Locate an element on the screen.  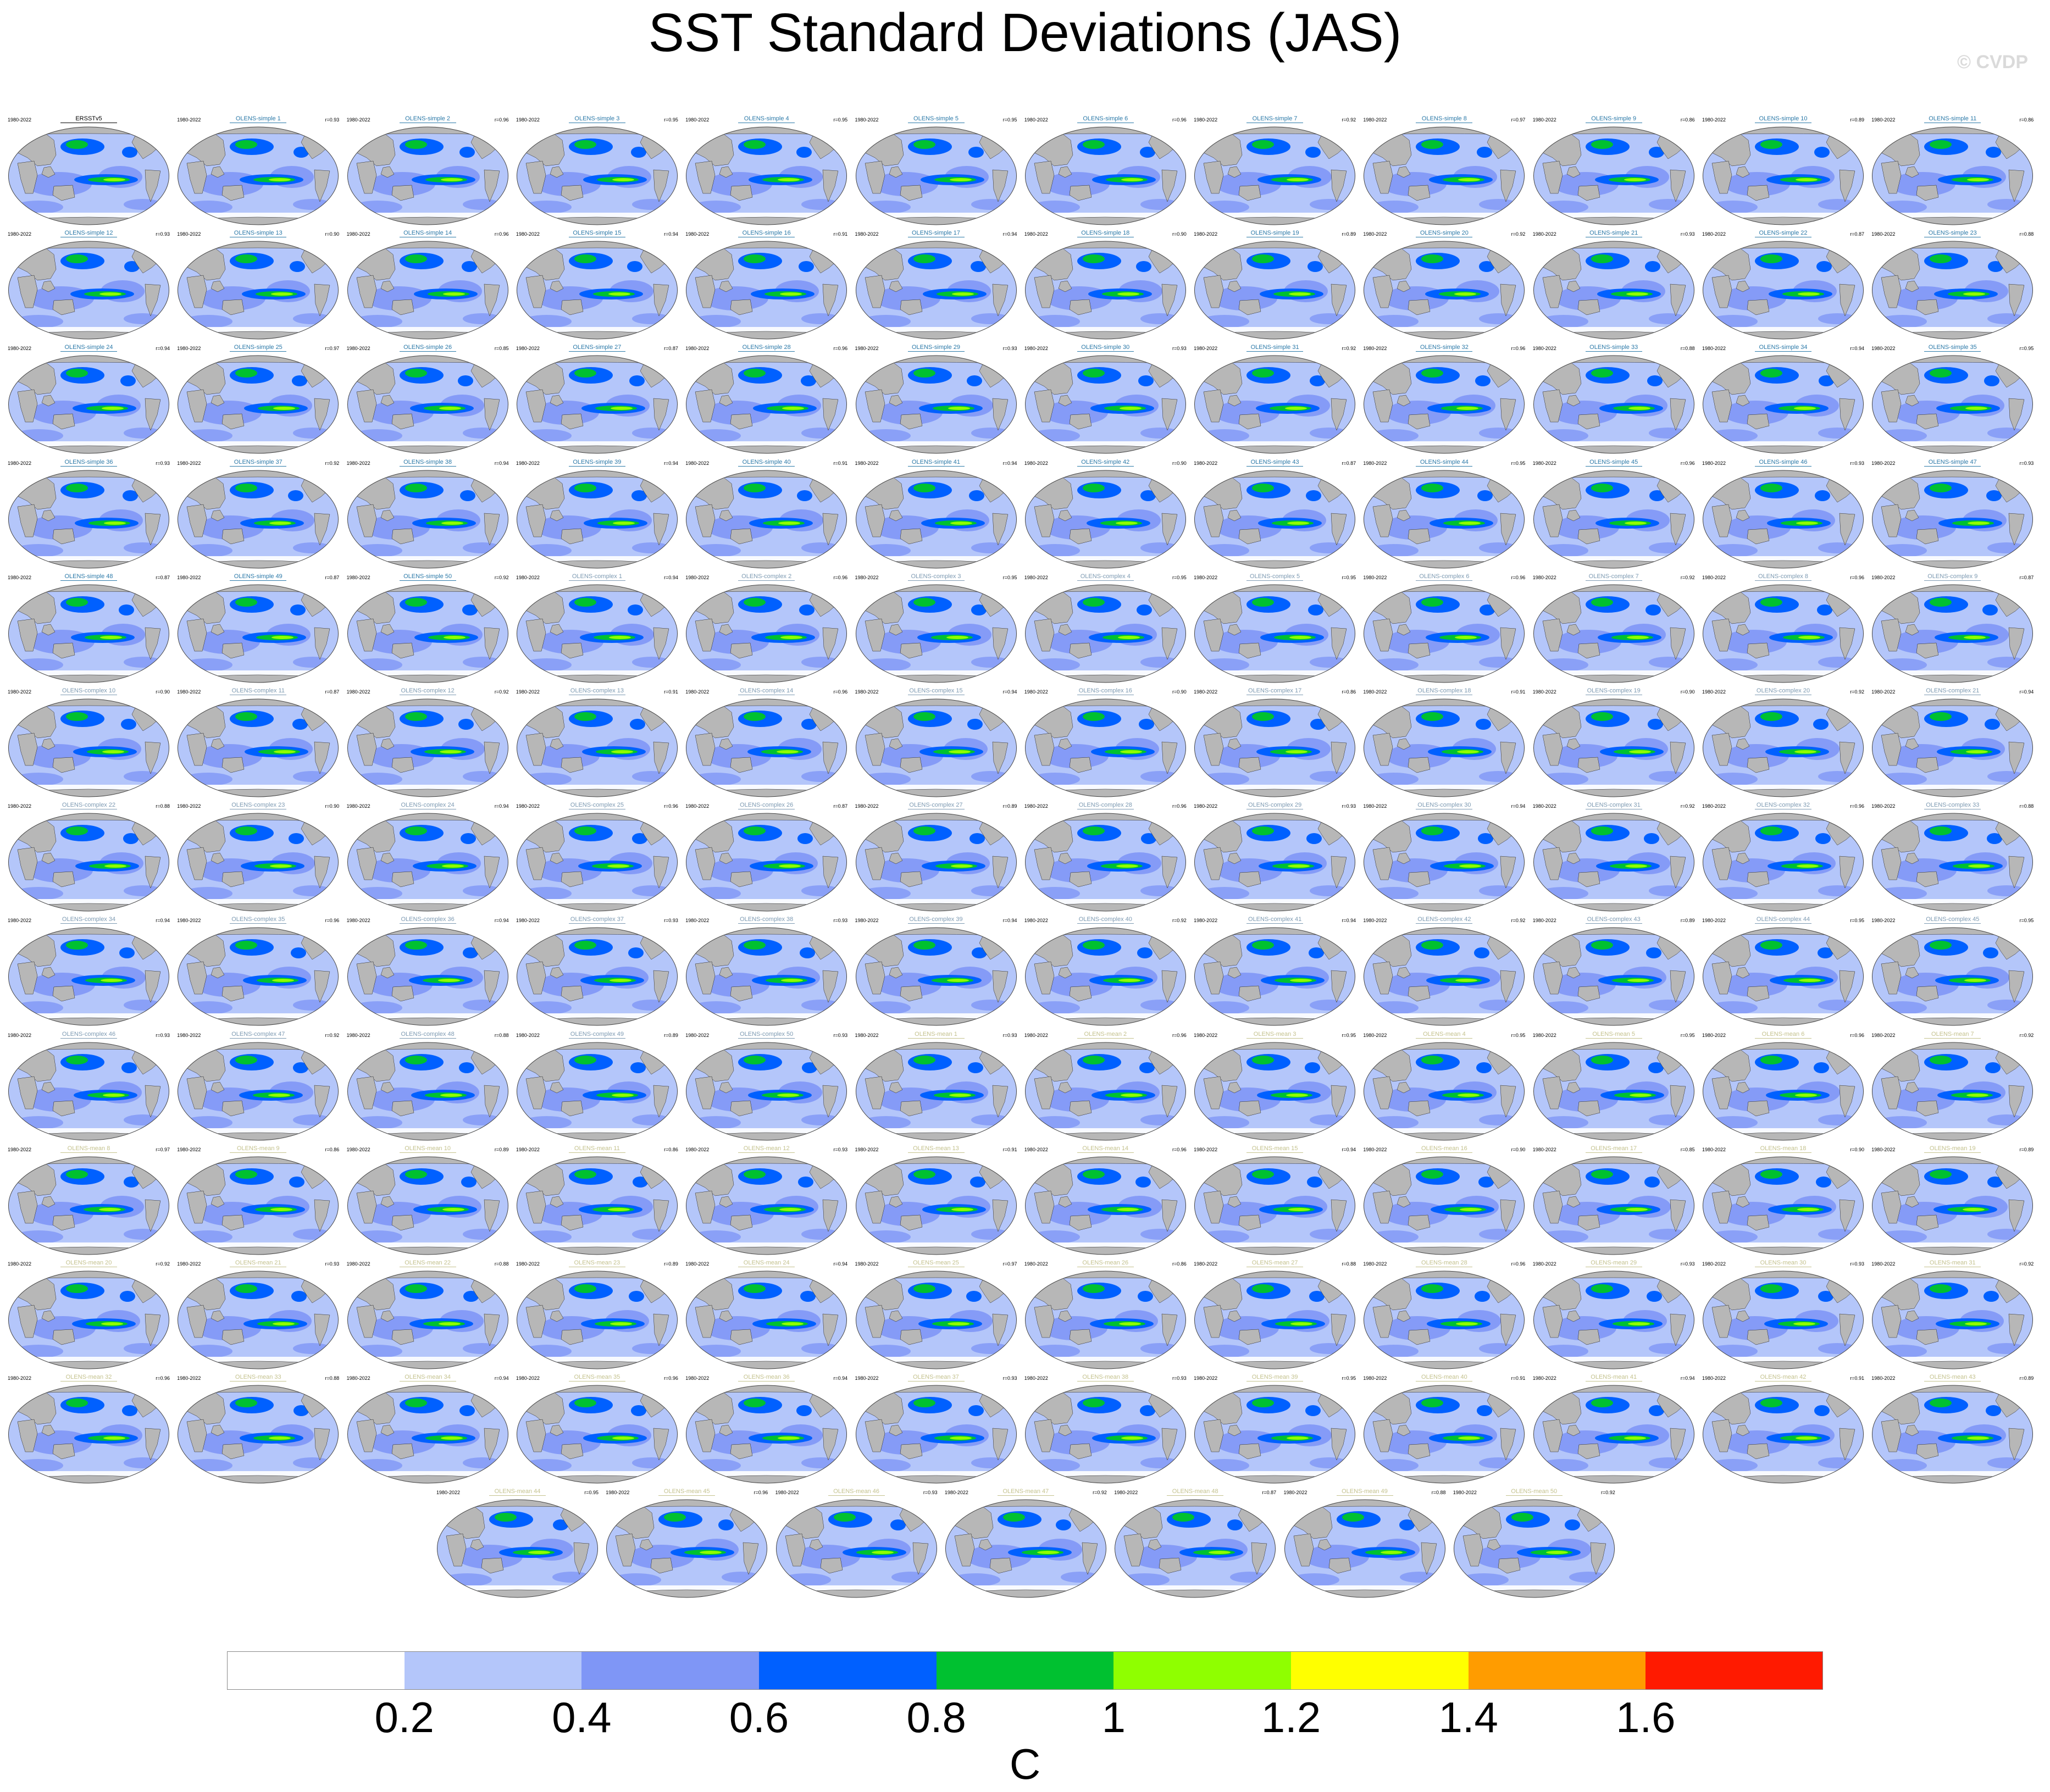
map-panel: 1980-2022 OLENS-mean 40 r=0.91 is located at coordinates (1444, 1428).